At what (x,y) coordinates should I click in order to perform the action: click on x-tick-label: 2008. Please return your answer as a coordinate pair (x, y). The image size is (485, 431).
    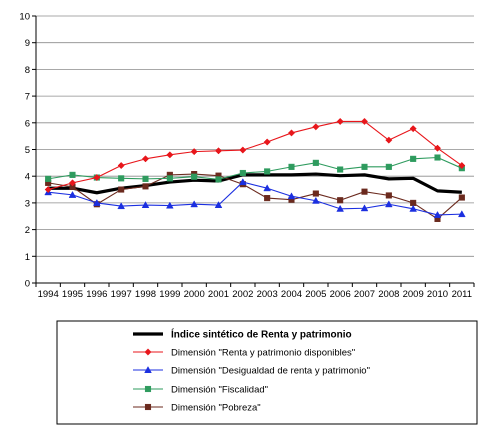
    Looking at the image, I should click on (388, 294).